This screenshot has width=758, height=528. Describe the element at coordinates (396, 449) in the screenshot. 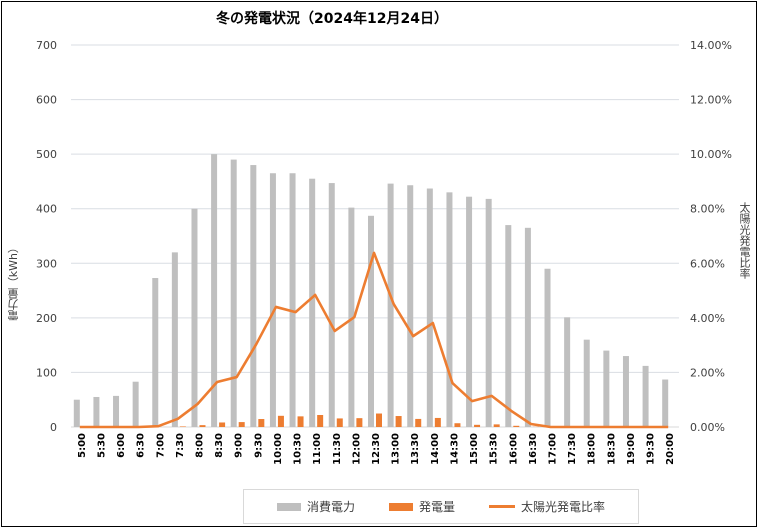

I see `x-tick: 13:00` at that location.